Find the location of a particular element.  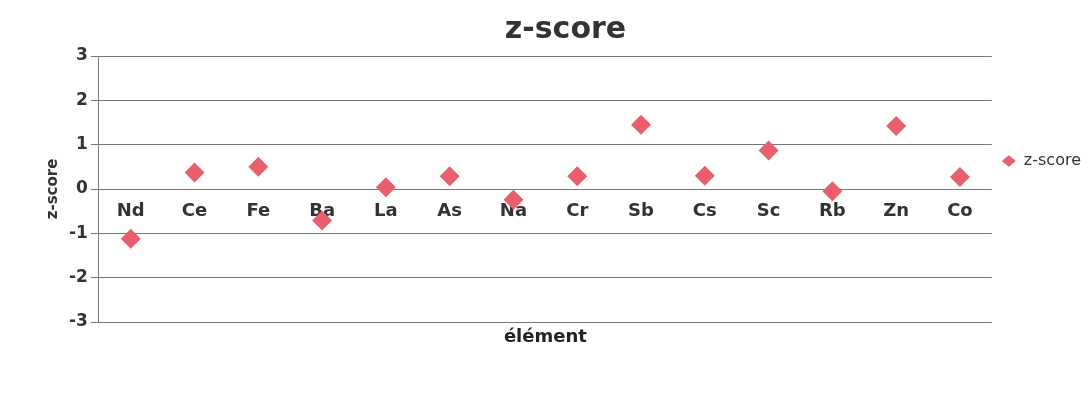

legend-label: z-score is located at coordinates (1052, 160).